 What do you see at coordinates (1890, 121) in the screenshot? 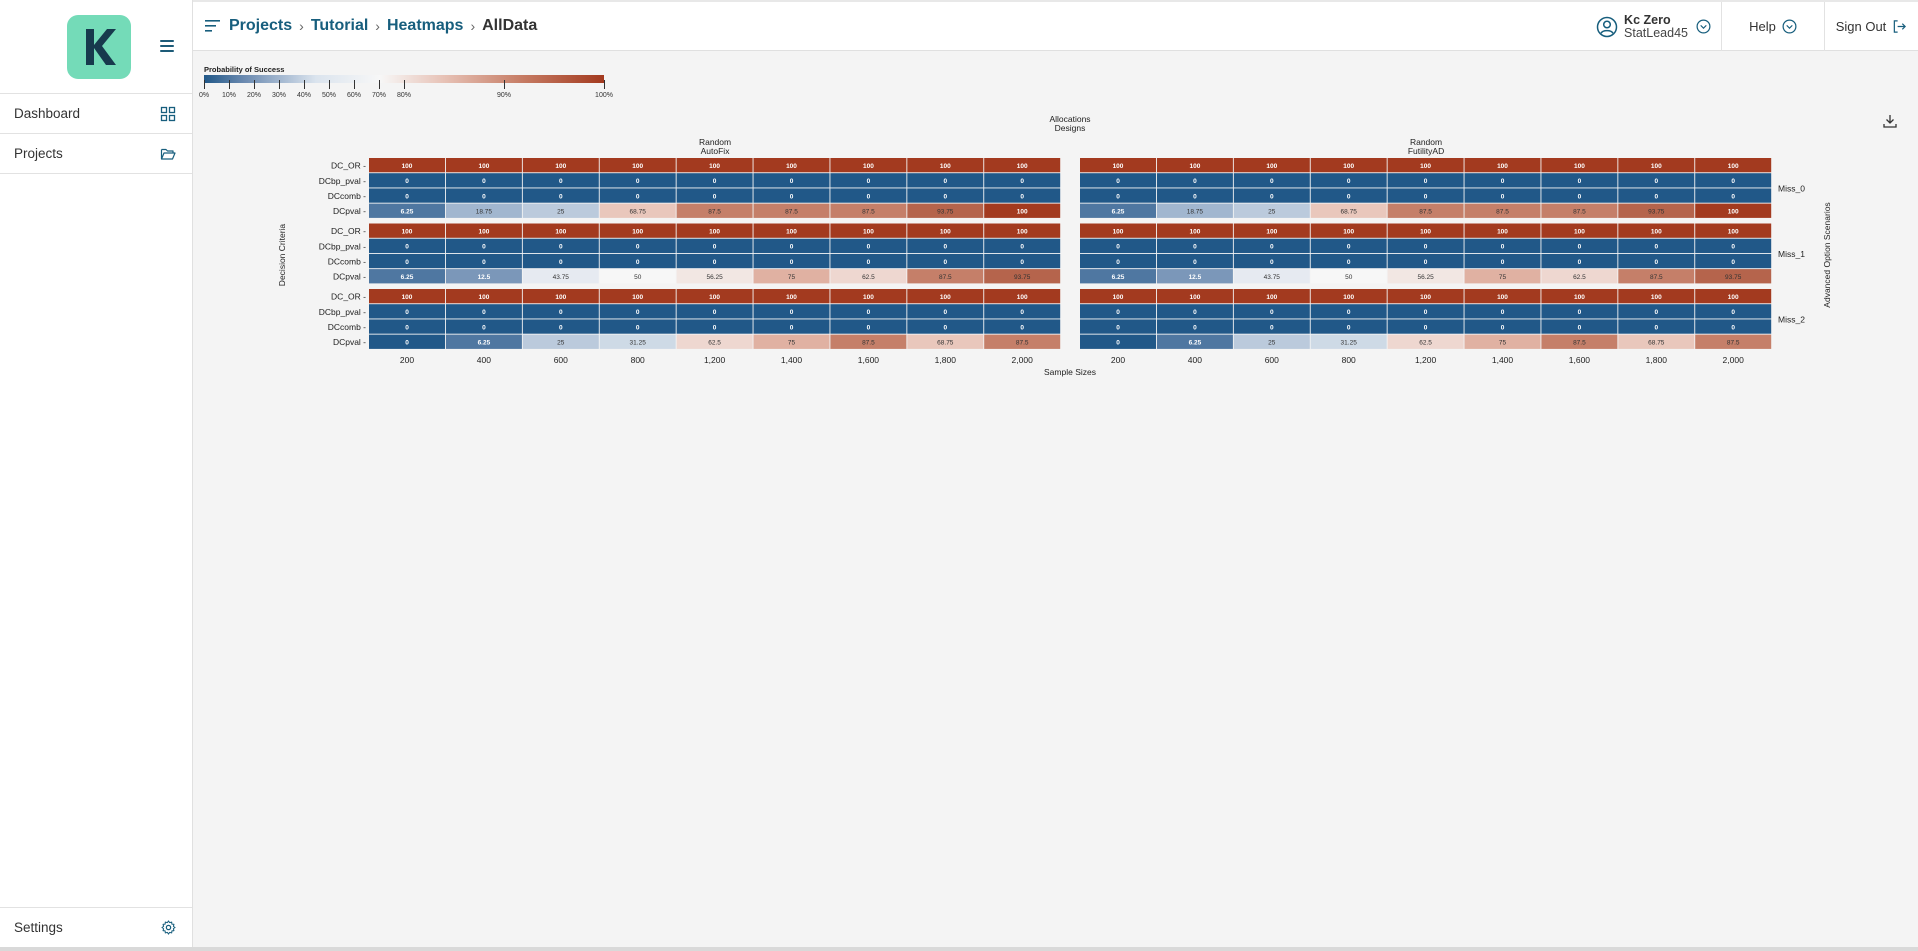
I see `download-icon` at bounding box center [1890, 121].